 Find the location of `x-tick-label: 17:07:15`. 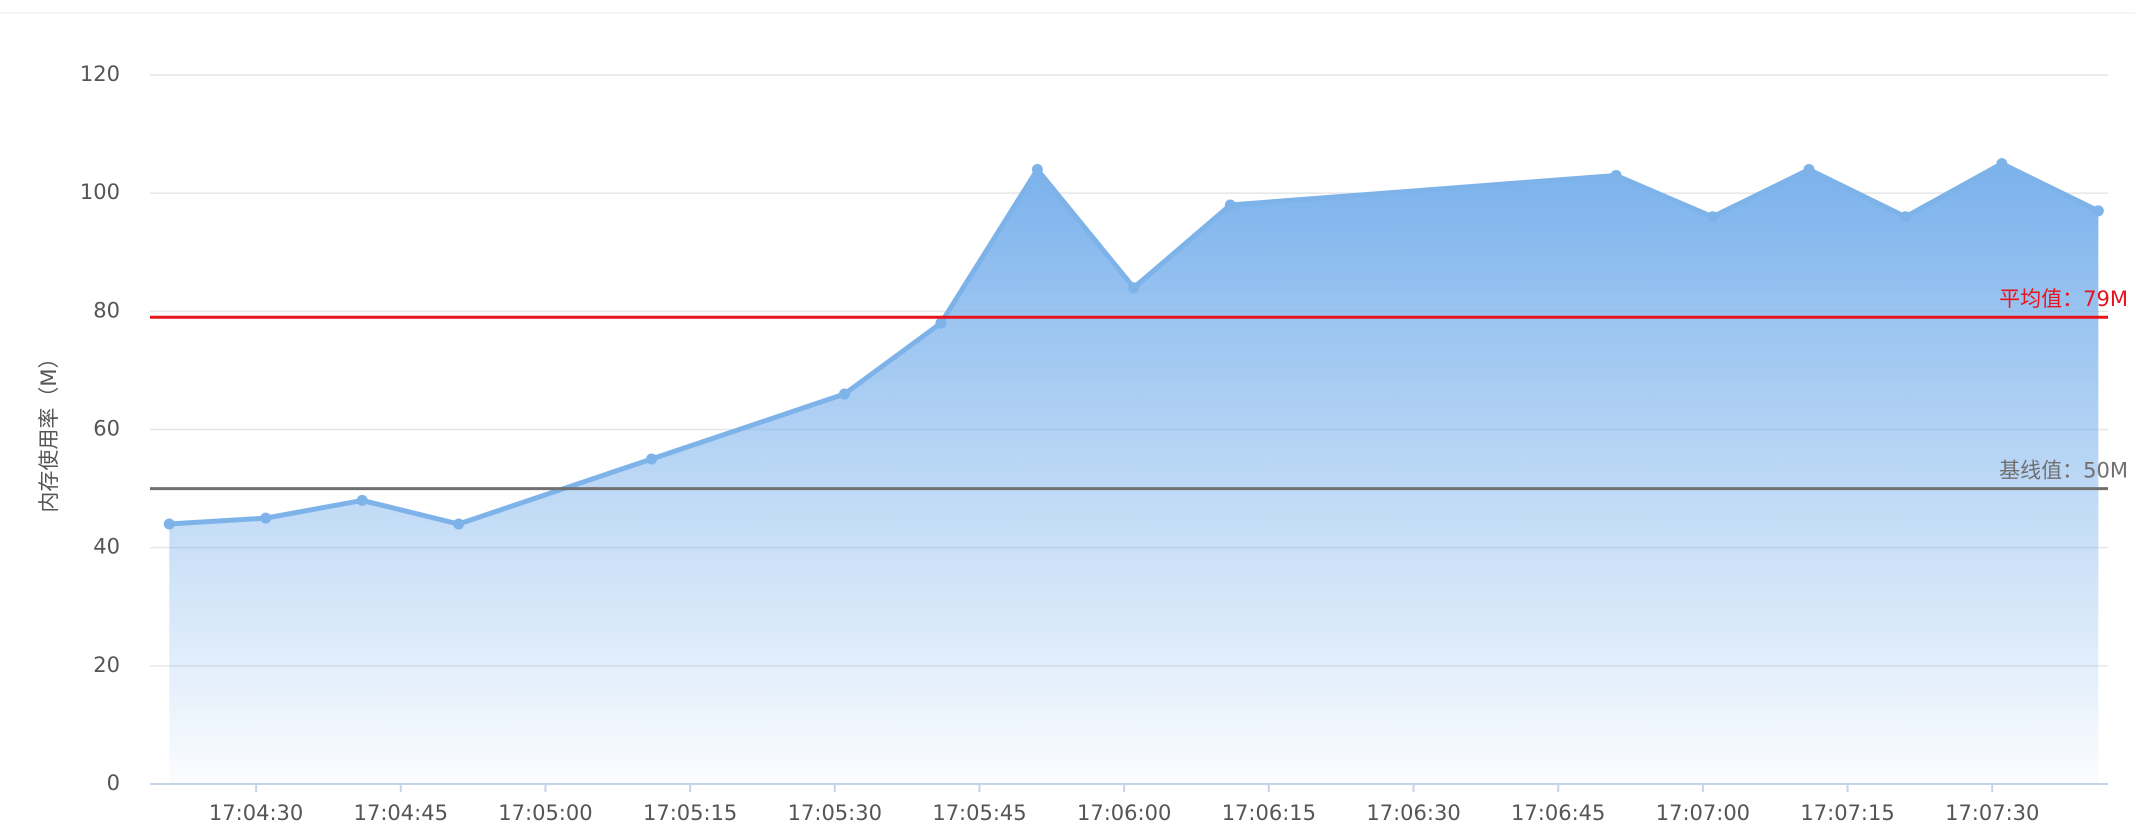

x-tick-label: 17:07:15 is located at coordinates (1847, 813).